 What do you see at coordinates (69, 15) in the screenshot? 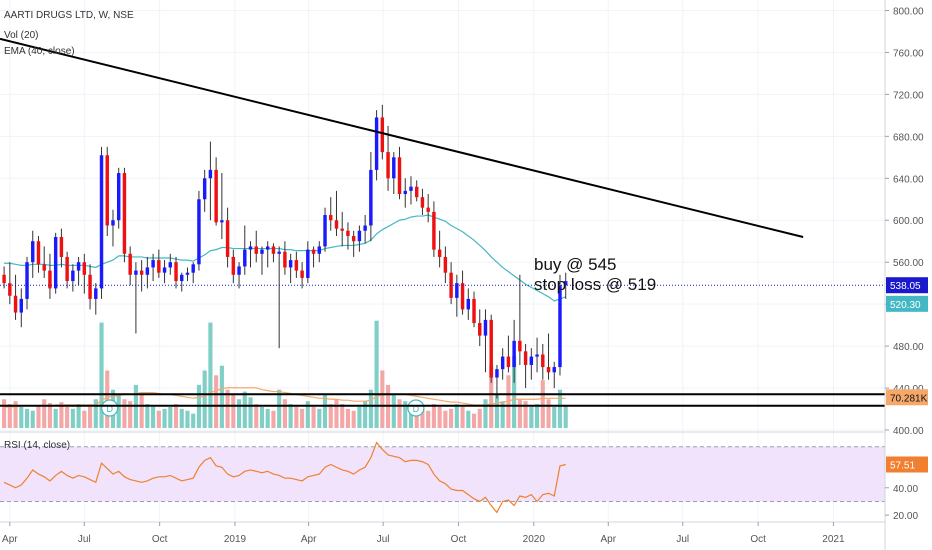
I see `symbol-title: AARTI DRUGS LTD, W, NSE` at bounding box center [69, 15].